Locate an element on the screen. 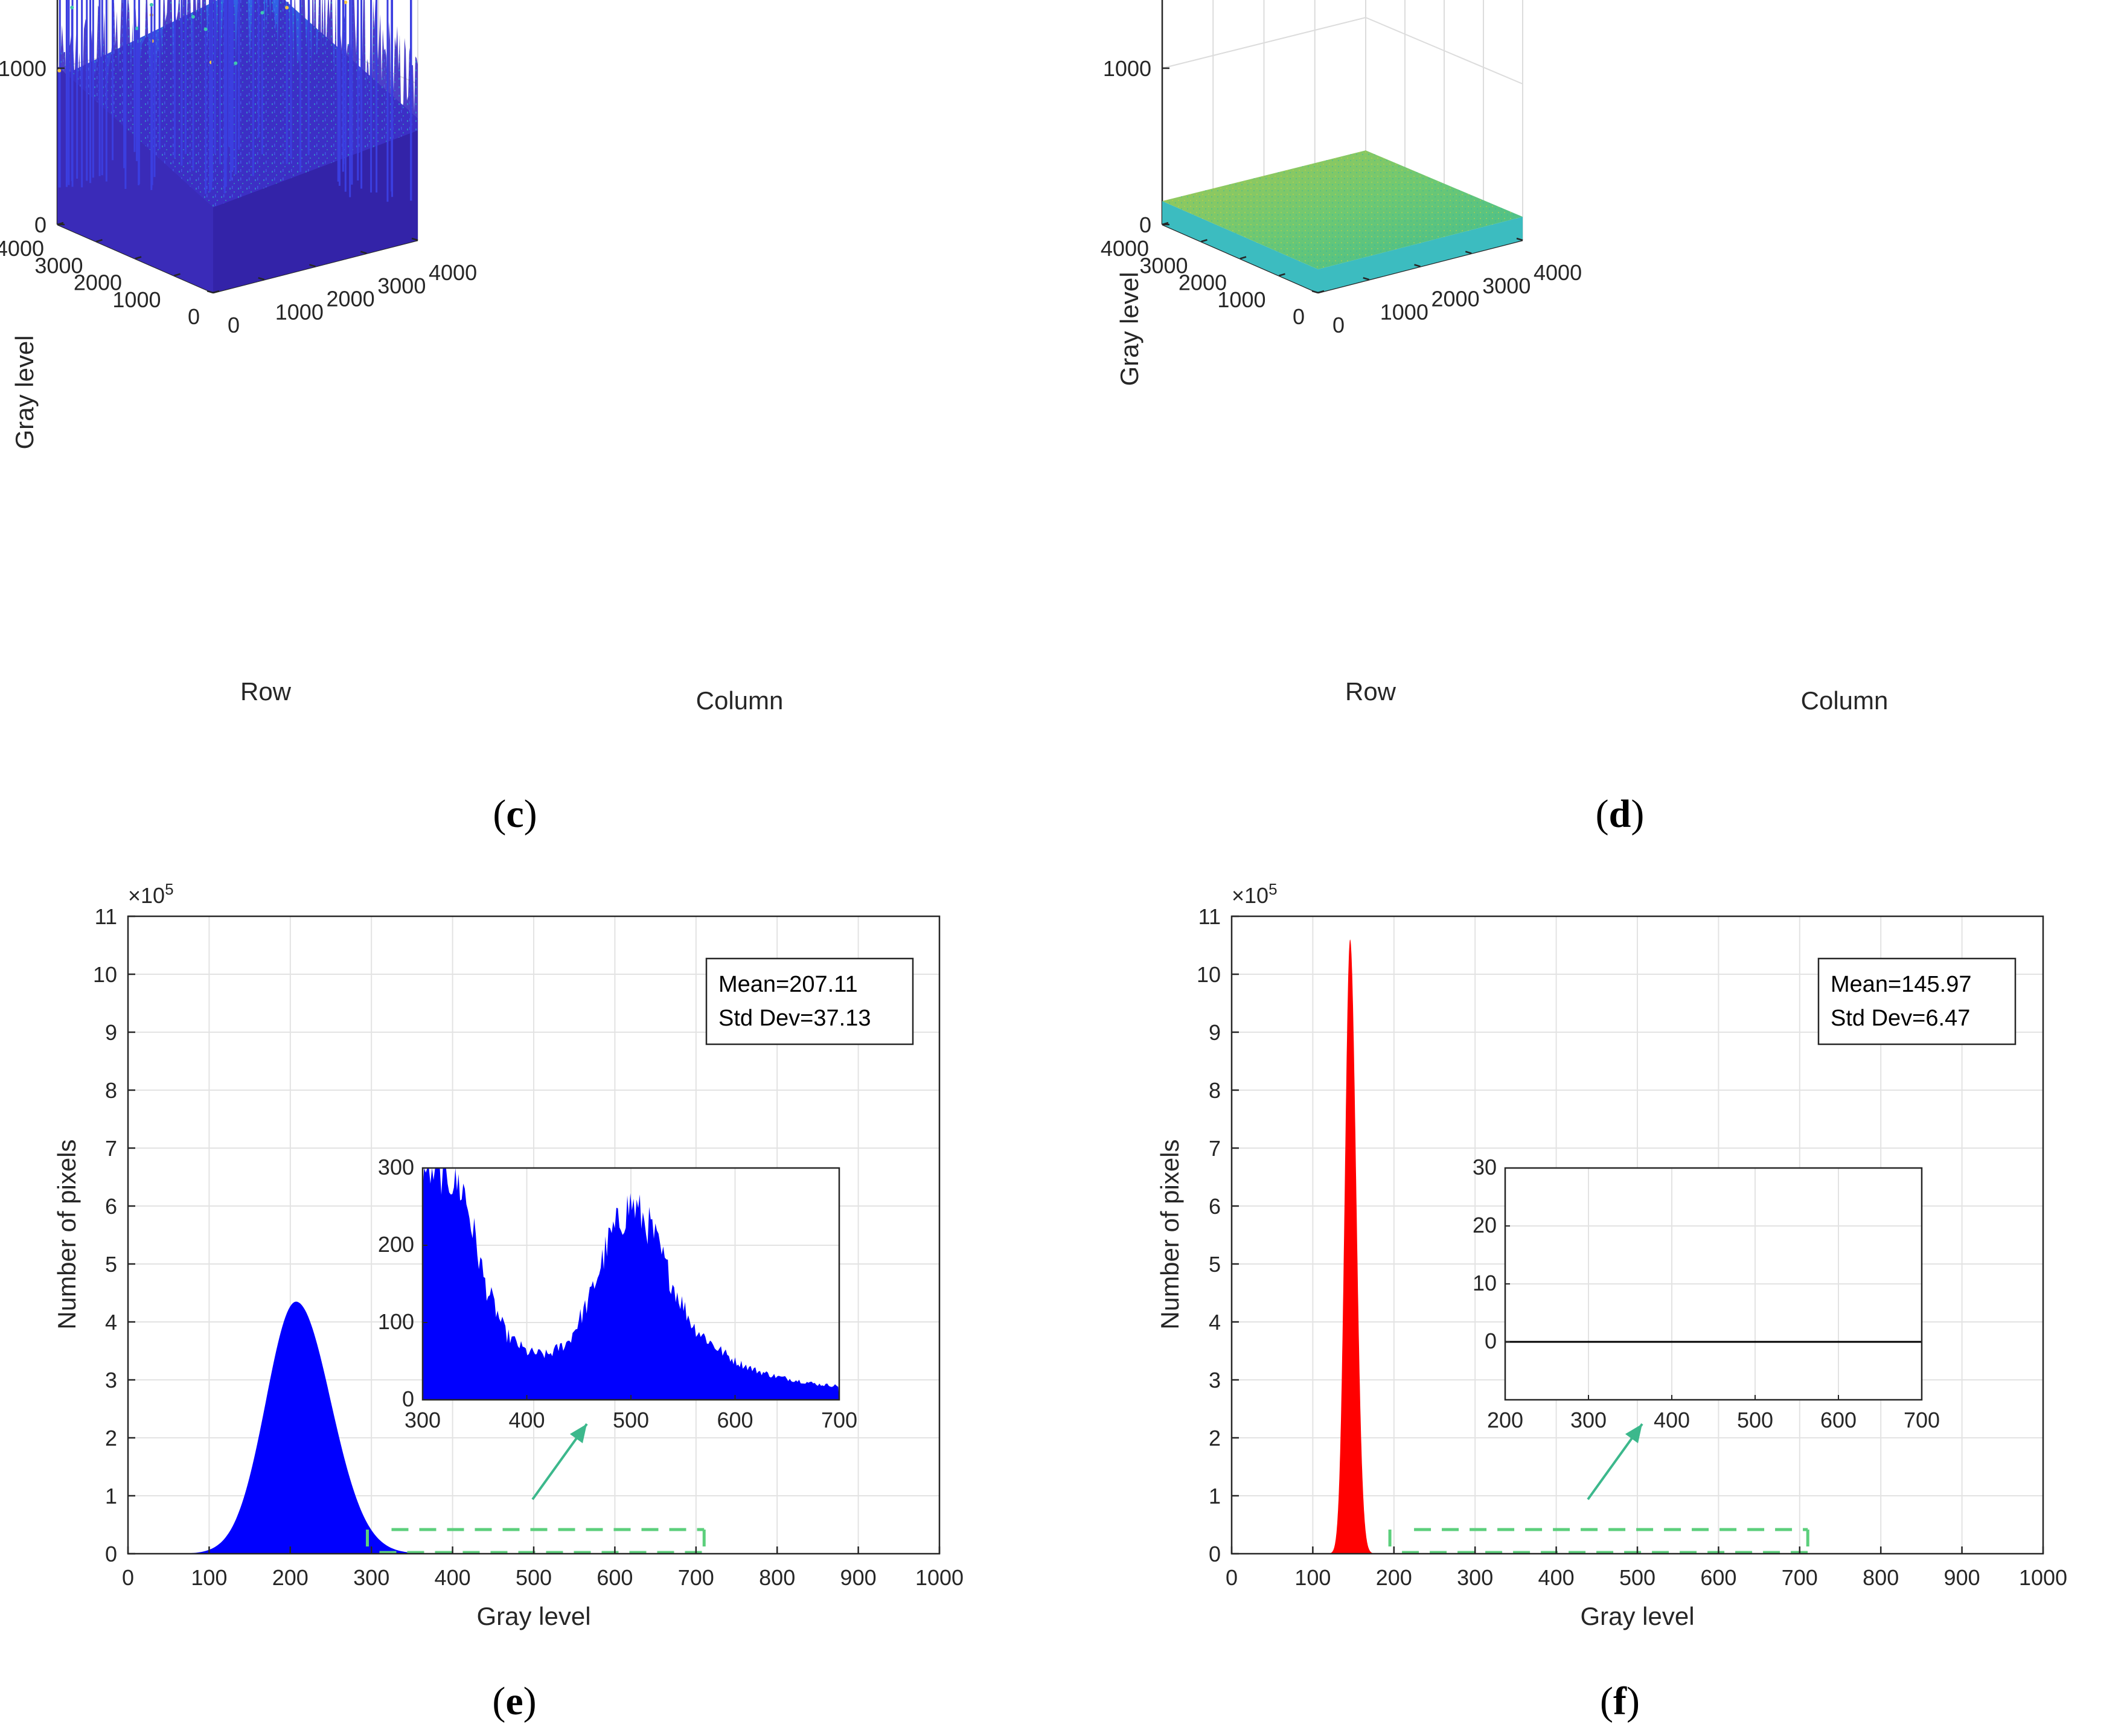 The height and width of the screenshot is (1736, 2124). e-y-tick-label: 4 is located at coordinates (111, 1322).